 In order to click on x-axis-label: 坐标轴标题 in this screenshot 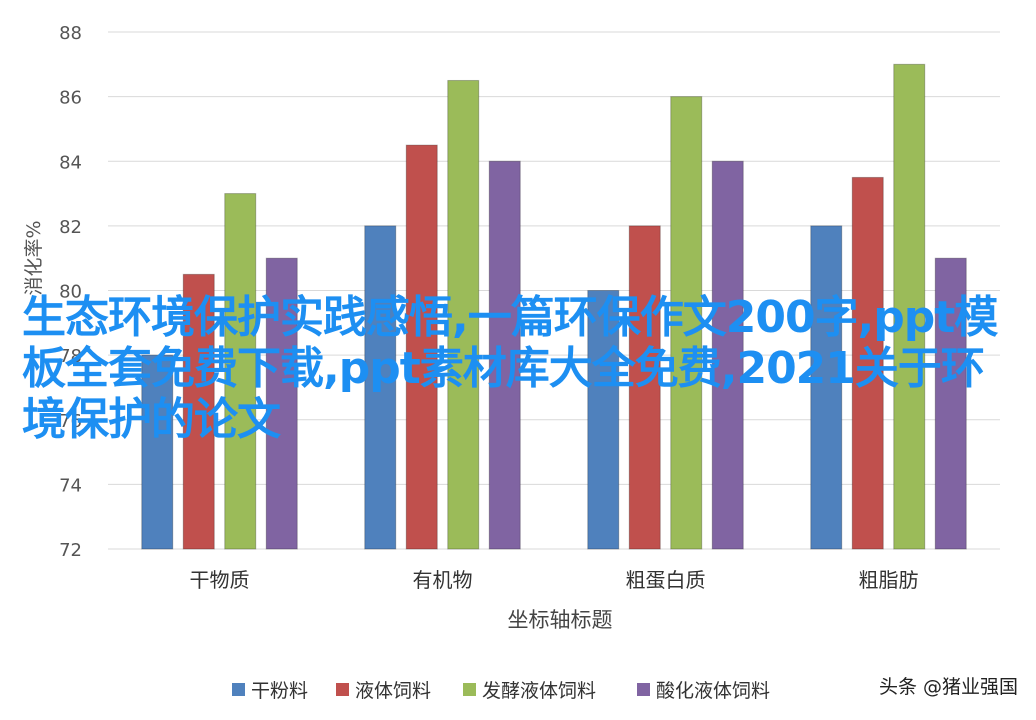, I will do `click(560, 620)`.